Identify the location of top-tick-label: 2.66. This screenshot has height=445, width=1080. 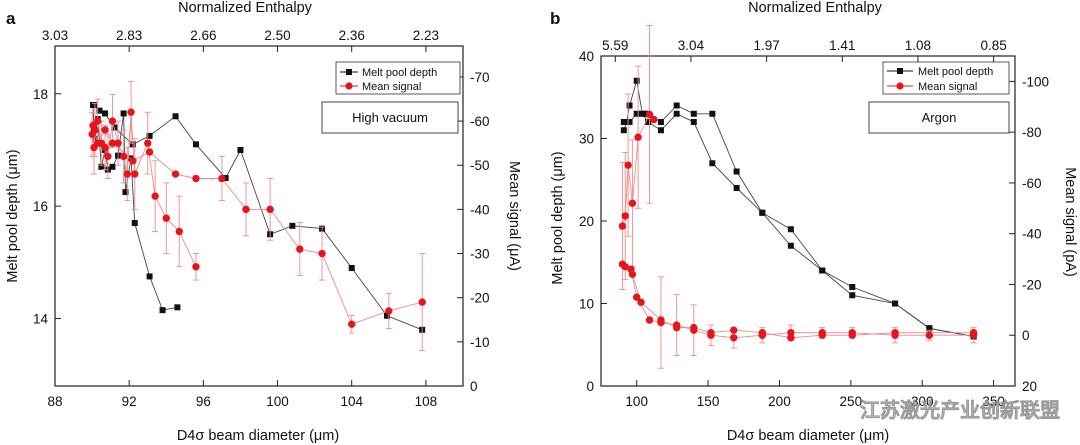
(203, 35).